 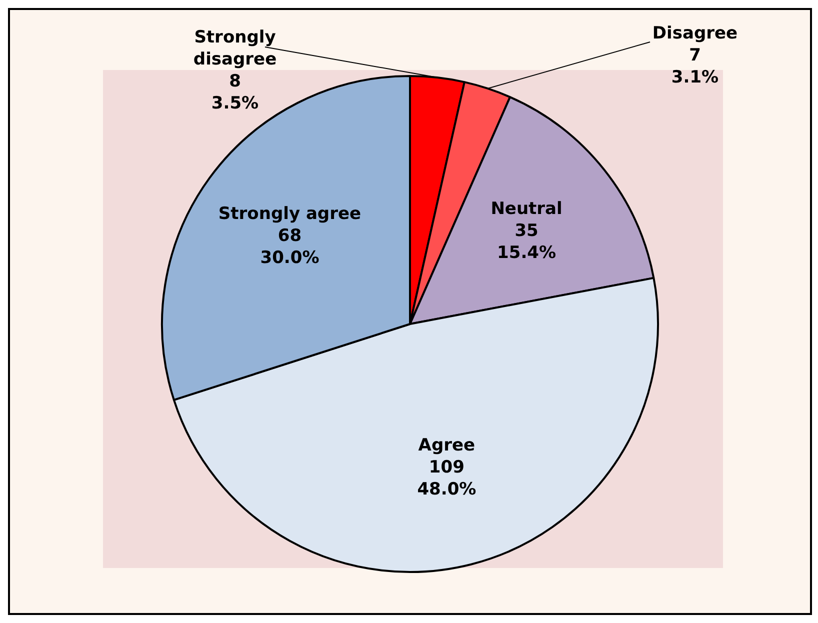 I want to click on slice-label: Strongly agree, so click(x=290, y=214).